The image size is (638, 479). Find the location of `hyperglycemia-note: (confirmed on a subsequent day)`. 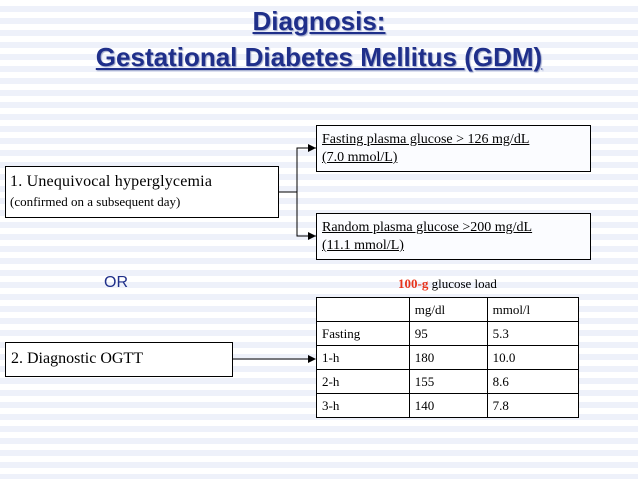

hyperglycemia-note: (confirmed on a subsequent day) is located at coordinates (95, 201).